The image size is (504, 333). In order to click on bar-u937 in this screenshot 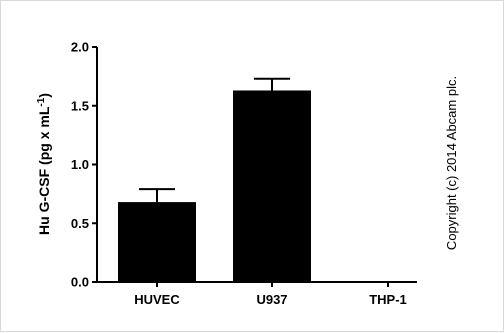, I will do `click(272, 186)`.